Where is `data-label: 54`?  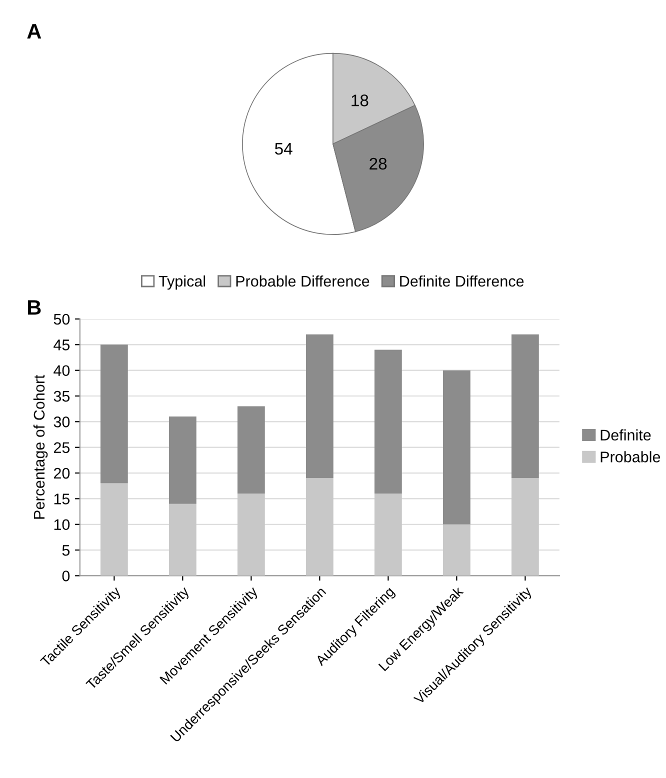 data-label: 54 is located at coordinates (283, 149).